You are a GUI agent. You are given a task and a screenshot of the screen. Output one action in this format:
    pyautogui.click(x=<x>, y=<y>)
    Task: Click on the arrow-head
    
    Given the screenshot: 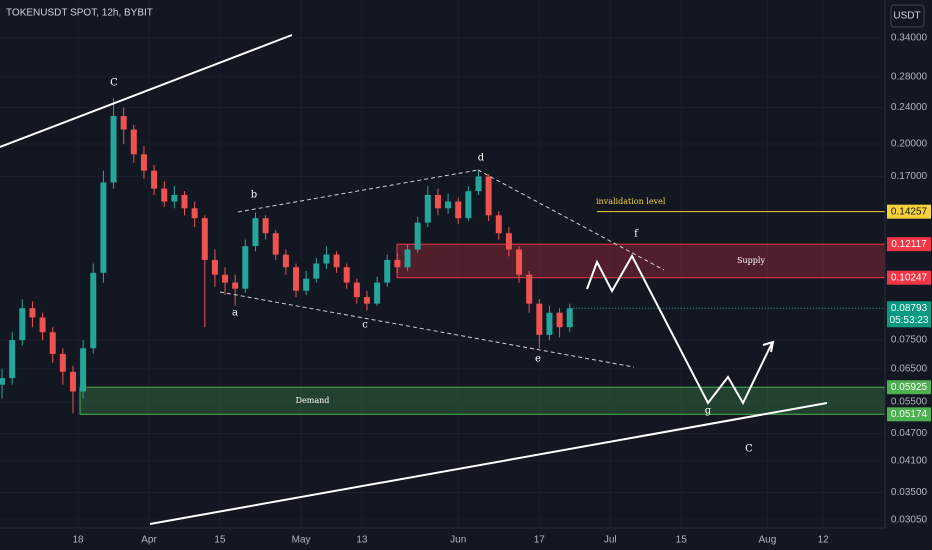 What is the action you would take?
    pyautogui.click(x=768, y=346)
    